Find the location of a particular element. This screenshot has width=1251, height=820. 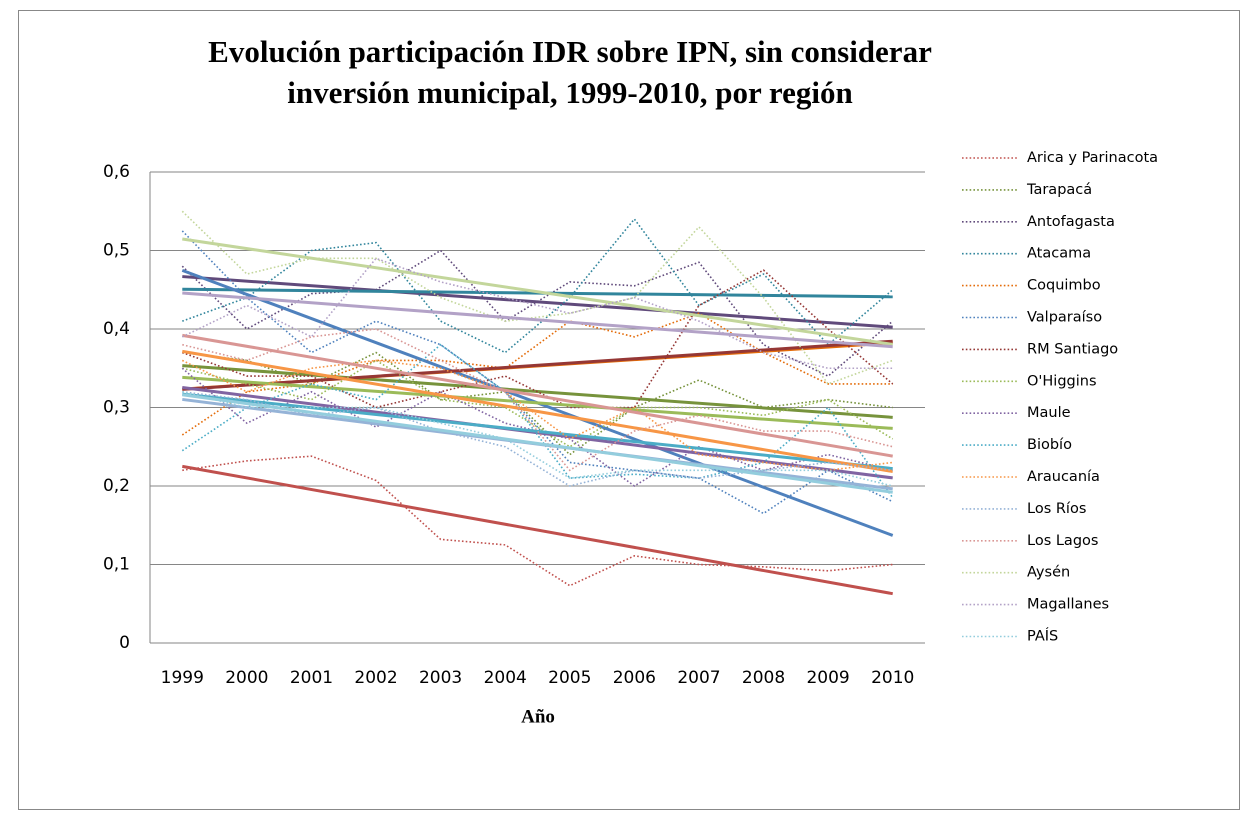

legend-label: Arica y Parinacota is located at coordinates (1092, 158).